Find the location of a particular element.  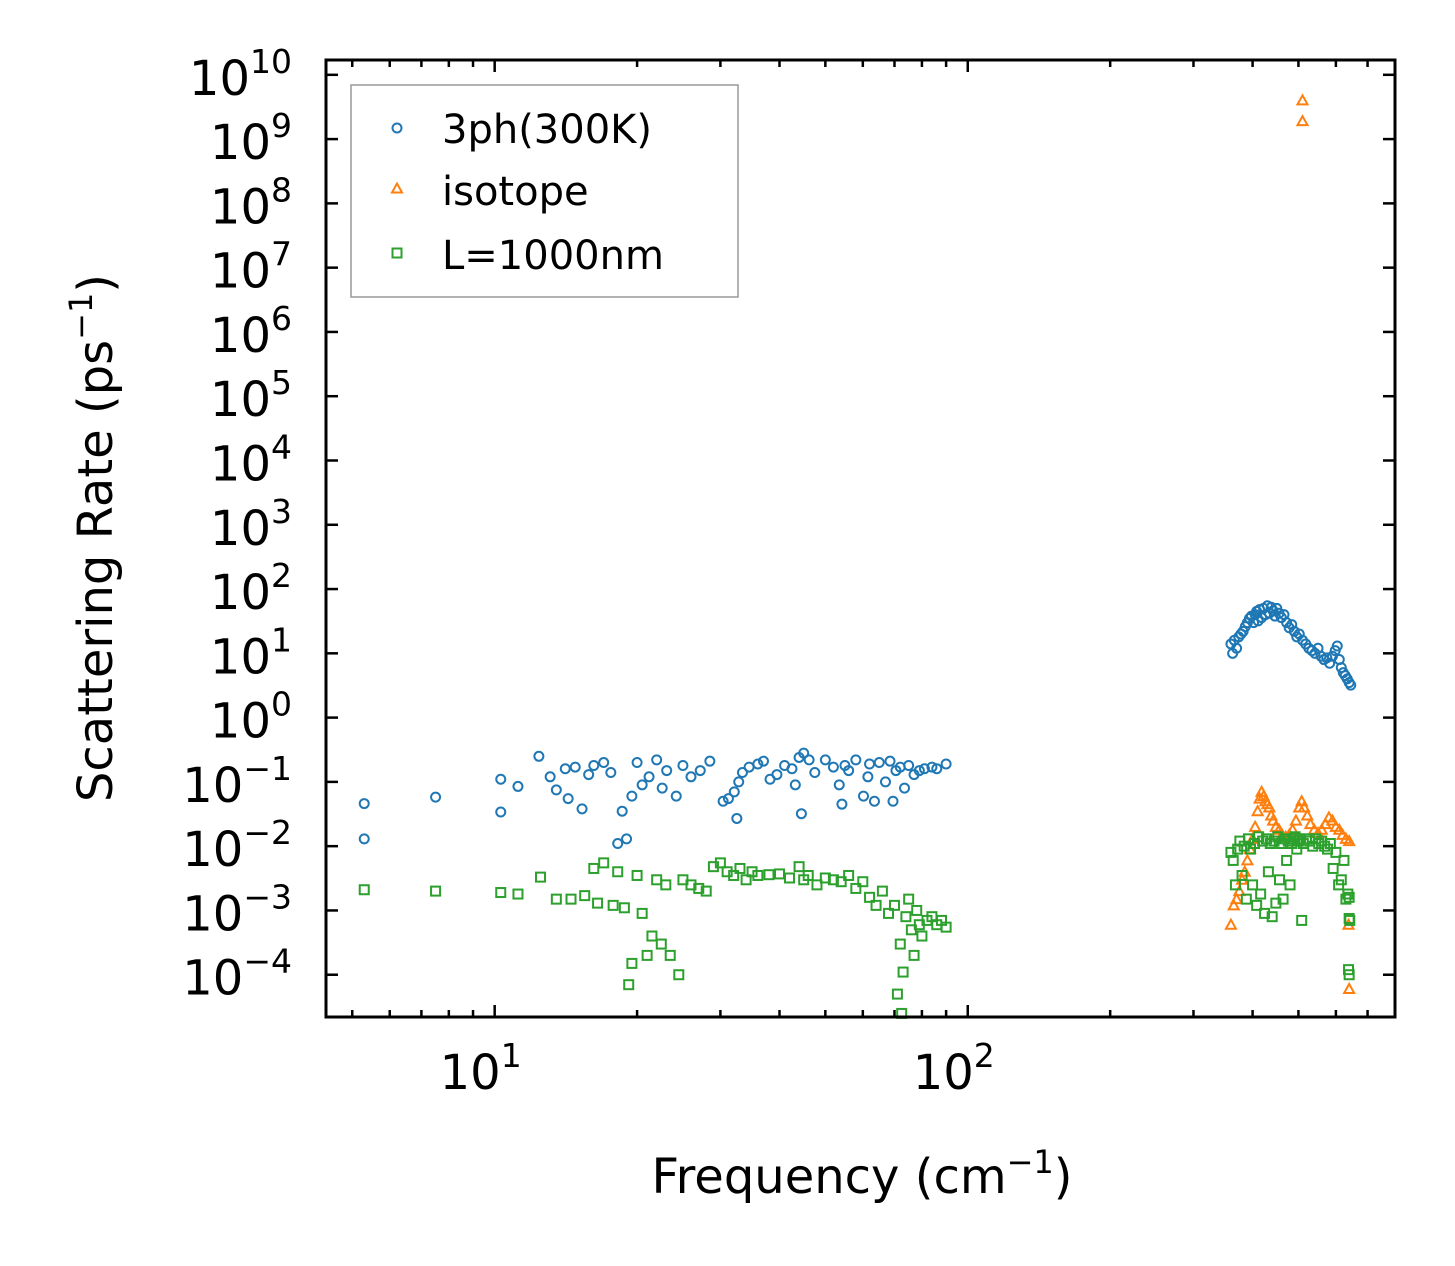

y-tick-label: 10⁵ is located at coordinates (251, 395).